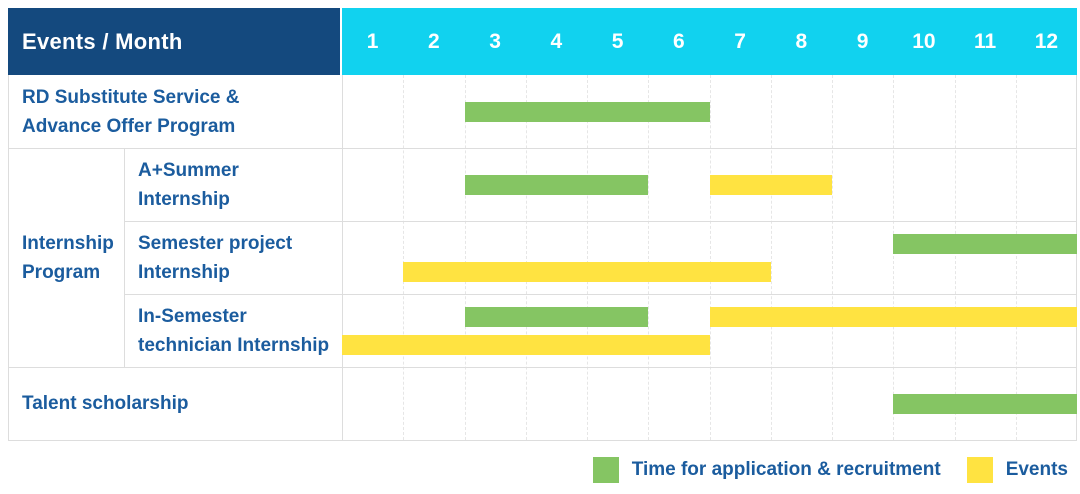 Image resolution: width=1080 pixels, height=494 pixels. Describe the element at coordinates (66, 257) in the screenshot. I see `group-label-internship-program: Internship Program` at that location.